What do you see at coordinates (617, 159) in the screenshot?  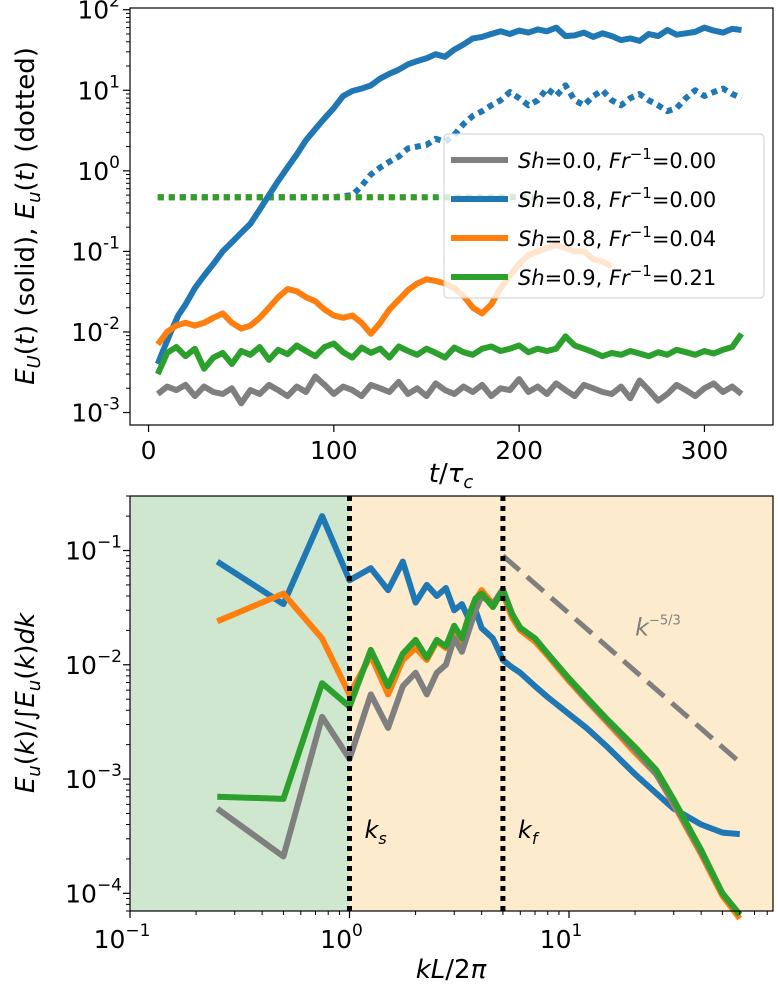 I see `legend-label: Sh=0.0, Fr−1=0.00` at bounding box center [617, 159].